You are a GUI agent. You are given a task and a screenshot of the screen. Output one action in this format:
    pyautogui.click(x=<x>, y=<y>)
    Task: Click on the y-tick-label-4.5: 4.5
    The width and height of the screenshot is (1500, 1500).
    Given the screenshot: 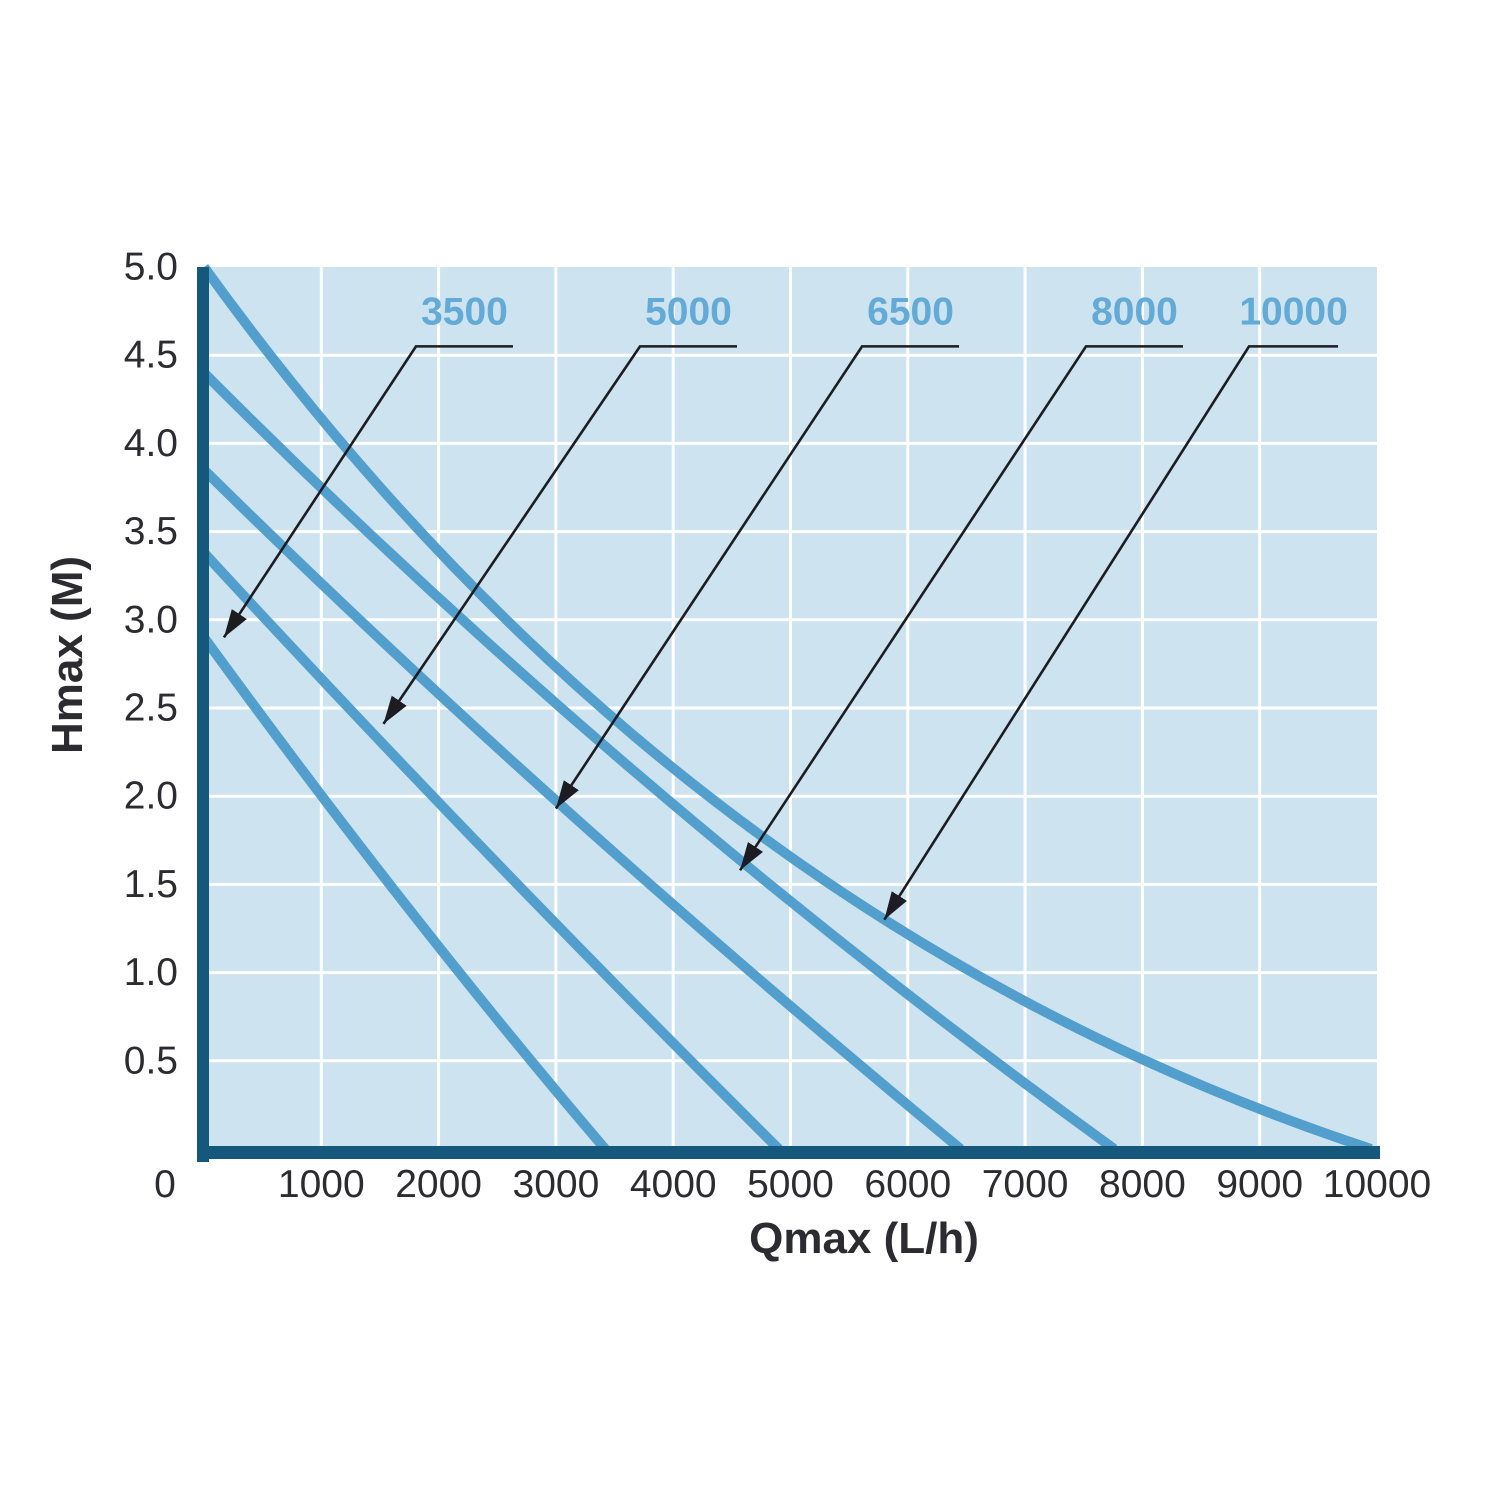 What is the action you would take?
    pyautogui.click(x=151, y=355)
    